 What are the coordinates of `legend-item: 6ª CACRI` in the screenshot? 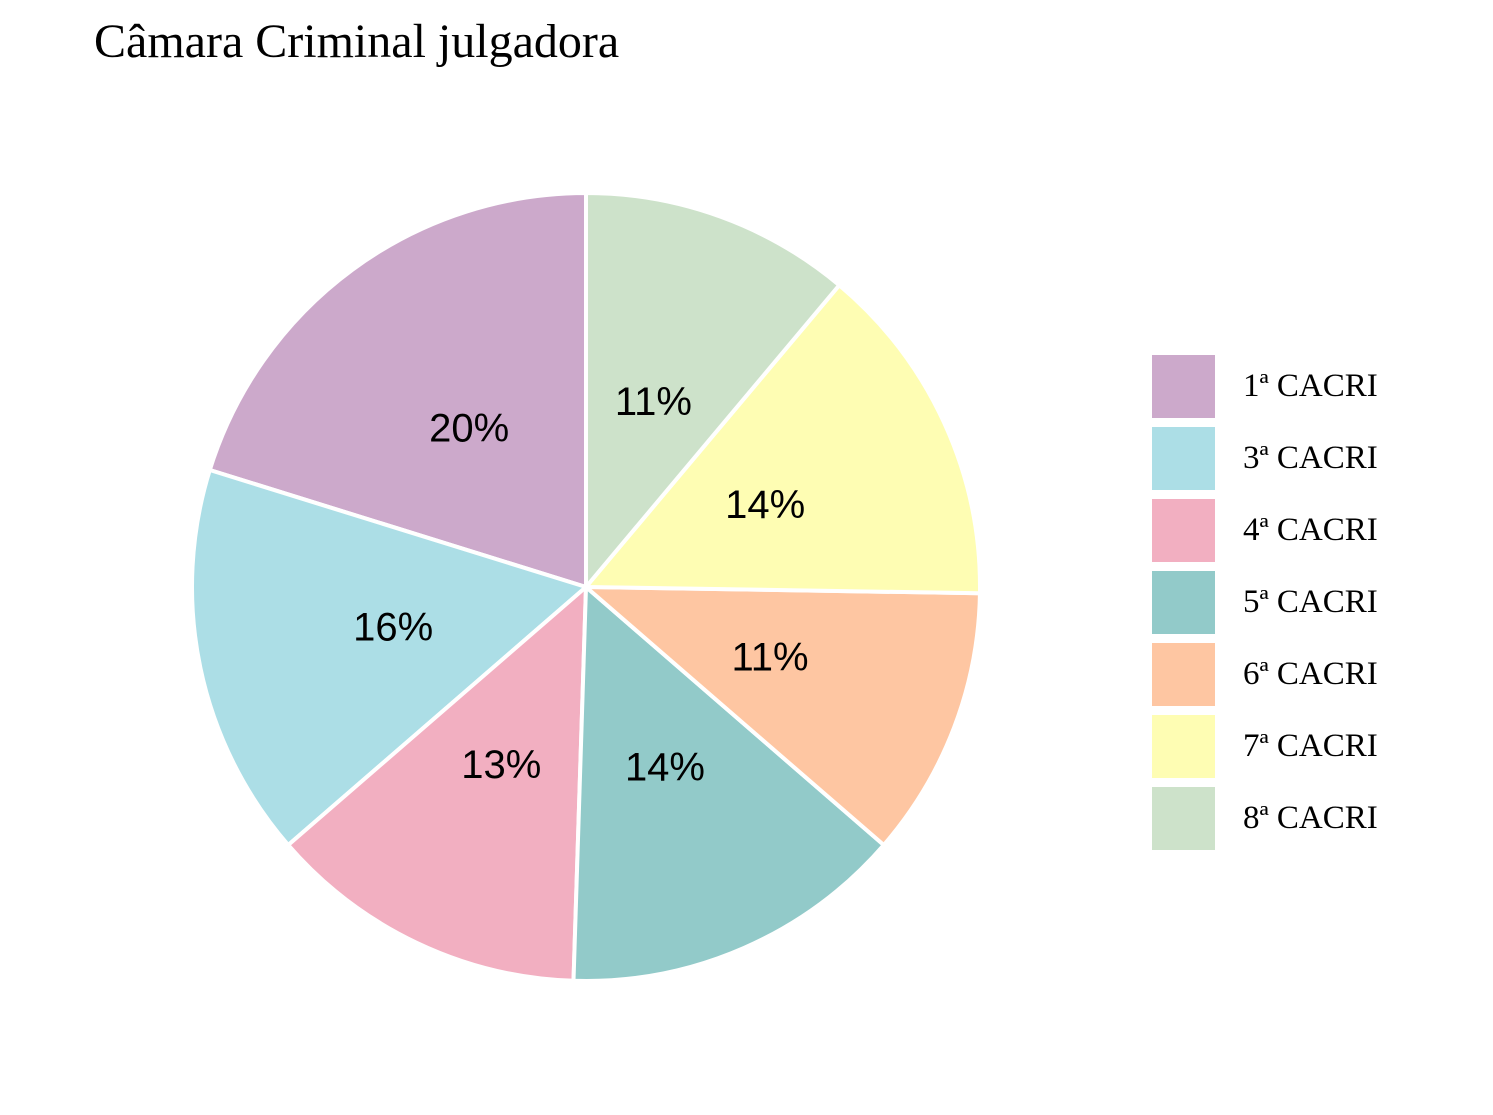 It's located at (1265, 674).